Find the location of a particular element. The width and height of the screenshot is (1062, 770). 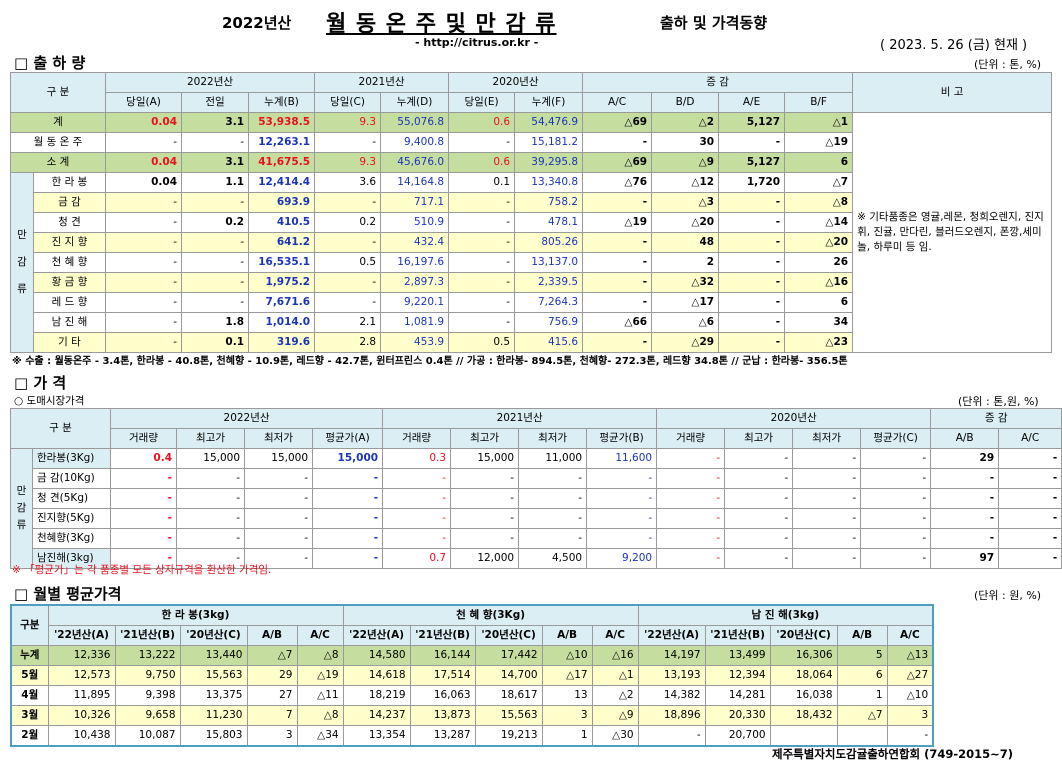

cell: 13,354 is located at coordinates (376, 736).